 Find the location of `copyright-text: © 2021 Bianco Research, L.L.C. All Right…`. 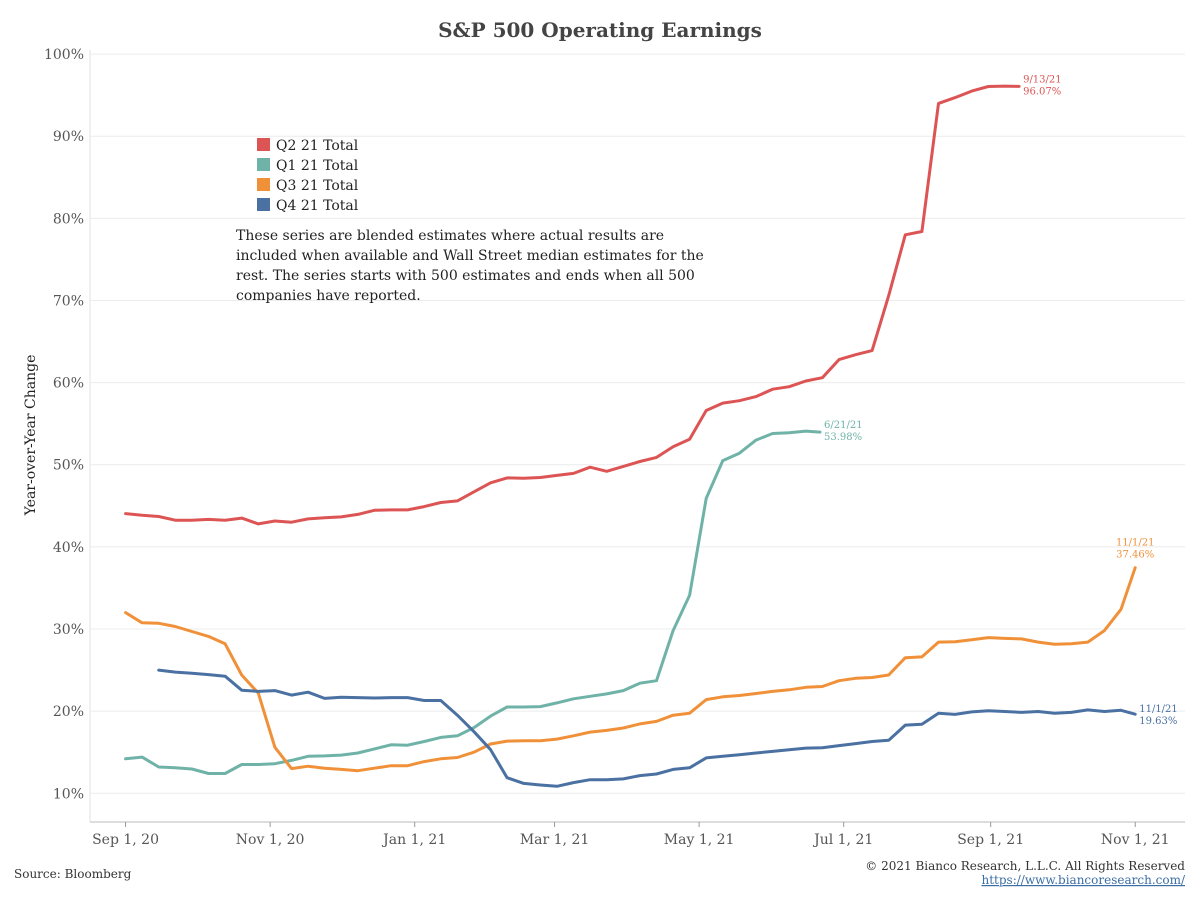

copyright-text: © 2021 Bianco Research, L.L.C. All Right… is located at coordinates (1025, 866).